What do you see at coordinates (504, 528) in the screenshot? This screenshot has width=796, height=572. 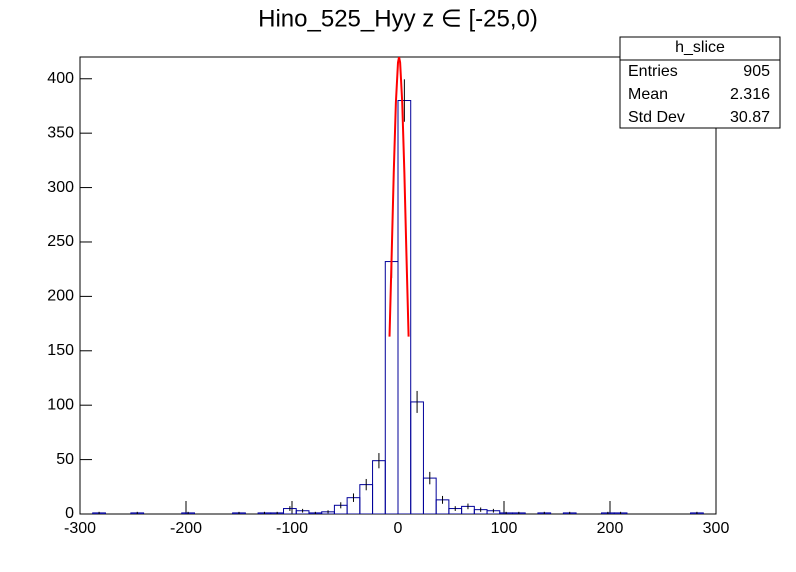 I see `x-tick-label: 100` at bounding box center [504, 528].